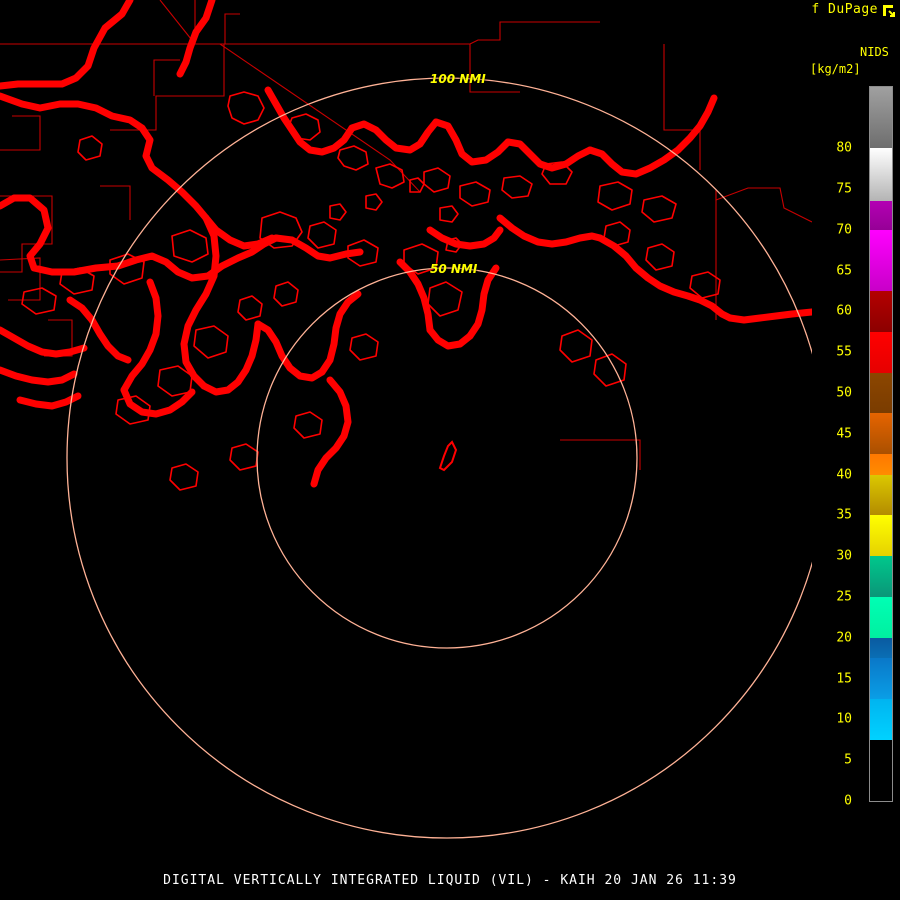 The height and width of the screenshot is (900, 900). Describe the element at coordinates (881, 536) in the screenshot. I see `colorbar-band-yellow` at that location.